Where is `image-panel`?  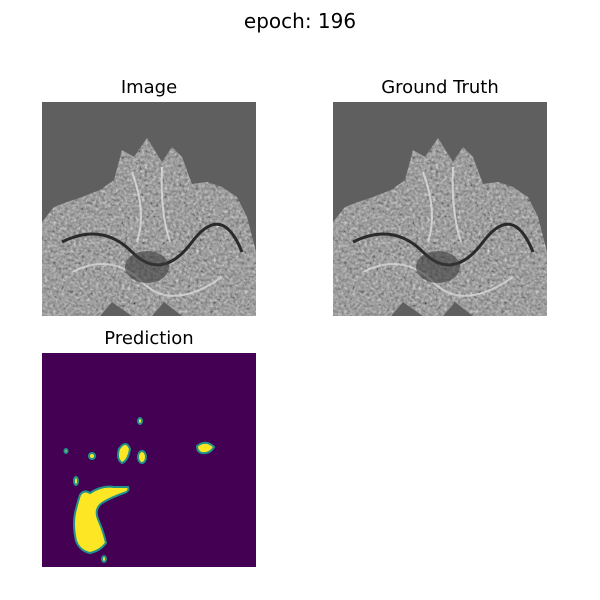
image-panel is located at coordinates (149, 209).